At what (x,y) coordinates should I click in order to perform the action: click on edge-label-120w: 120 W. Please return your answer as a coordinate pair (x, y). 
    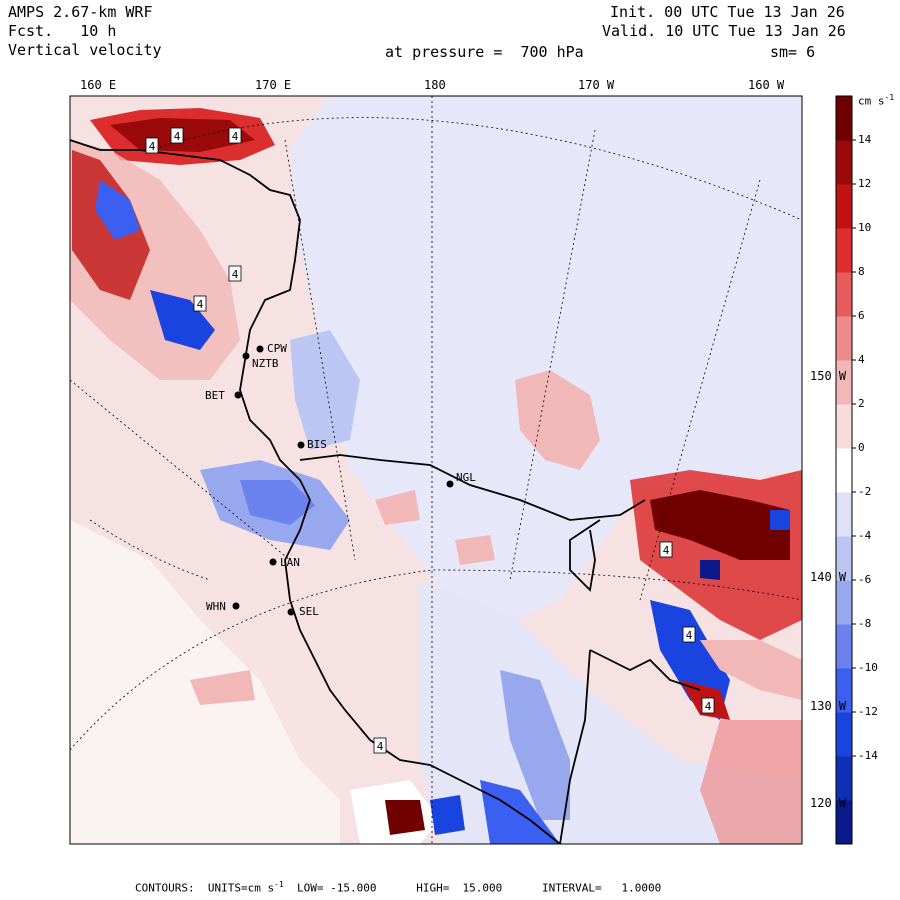
    Looking at the image, I should click on (828, 803).